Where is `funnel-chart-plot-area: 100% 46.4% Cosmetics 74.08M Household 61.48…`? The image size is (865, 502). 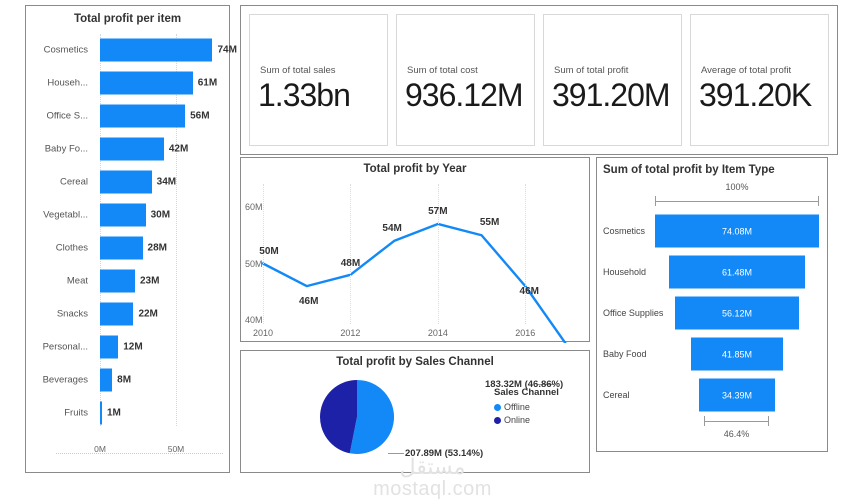 funnel-chart-plot-area: 100% 46.4% Cosmetics 74.08M Household 61.48… is located at coordinates (713, 316).